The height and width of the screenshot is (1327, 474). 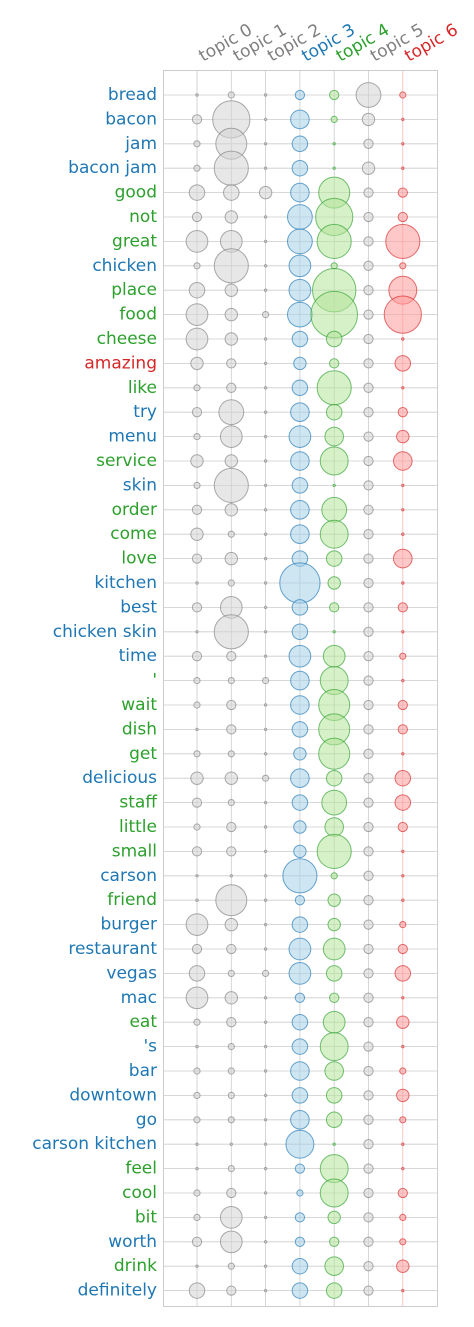 What do you see at coordinates (146, 1120) in the screenshot?
I see `term-label: go` at bounding box center [146, 1120].